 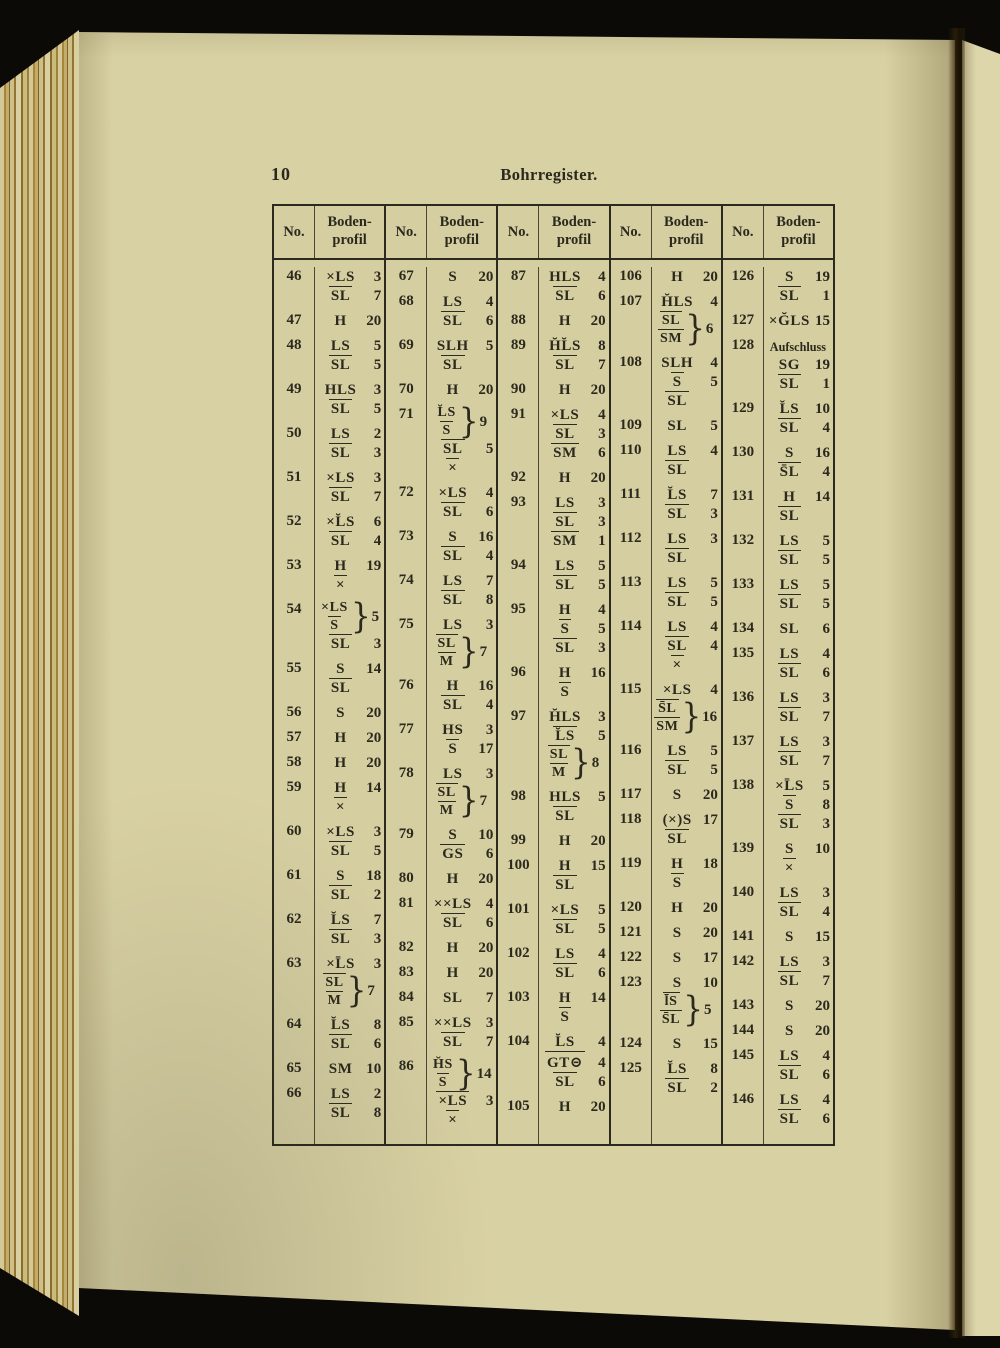 I want to click on profile-line: L̆S 5, so click(x=573, y=735).